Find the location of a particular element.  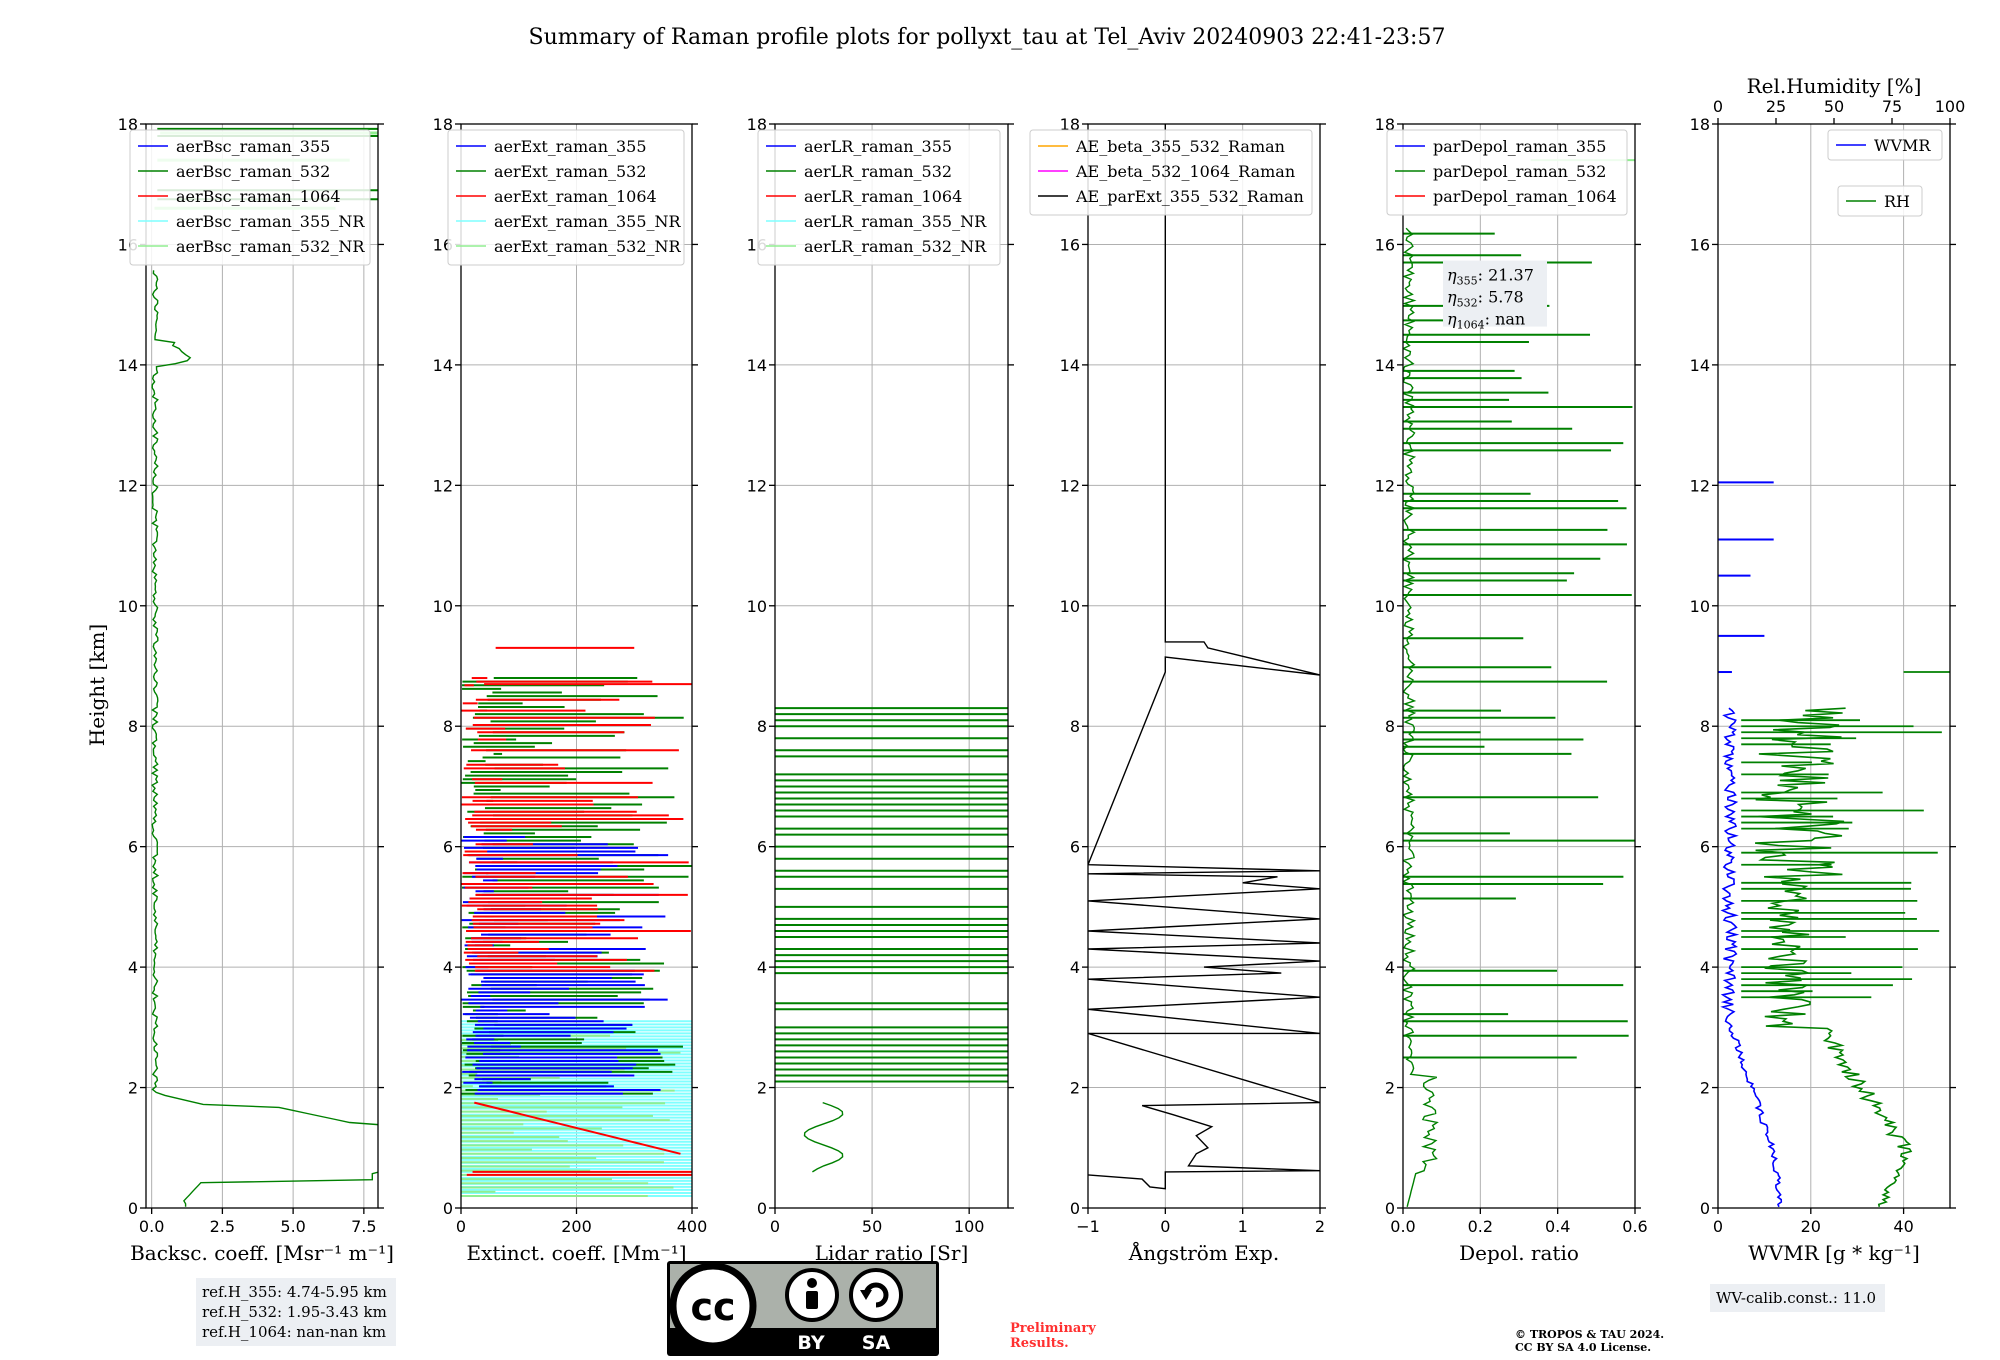

top-x-tick-label: 100 is located at coordinates (1950, 106).